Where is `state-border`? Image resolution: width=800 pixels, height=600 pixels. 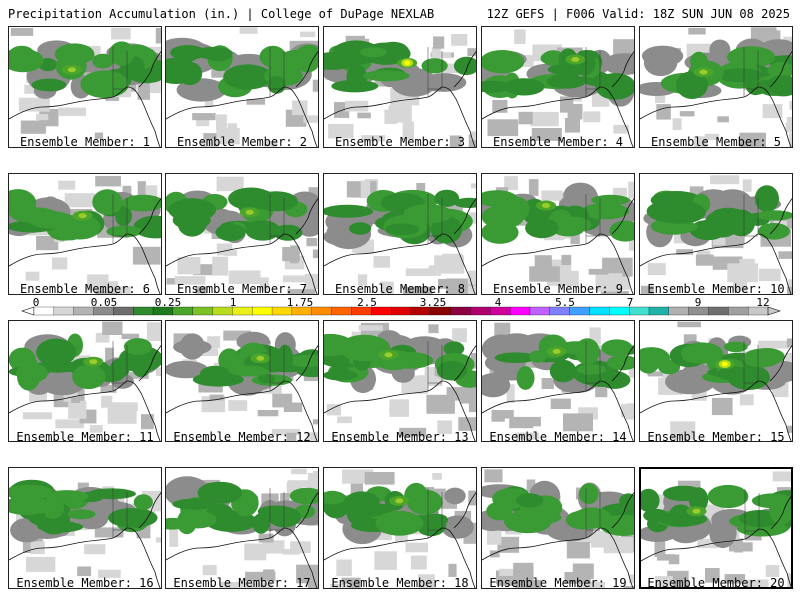 state-border is located at coordinates (120, 219).